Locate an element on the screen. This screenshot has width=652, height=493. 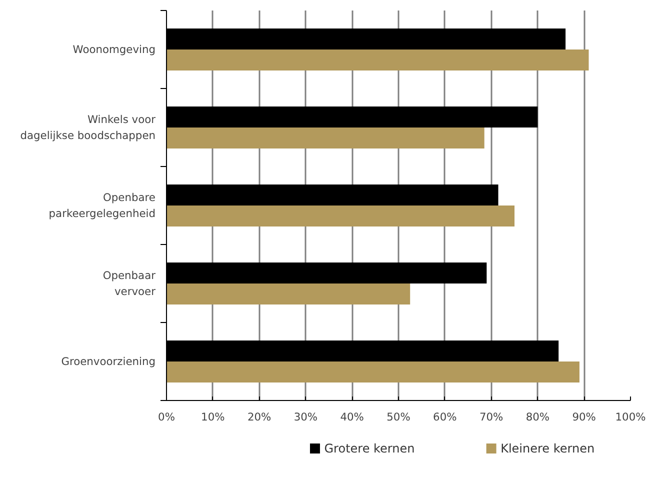
x-tick-label: 50% is located at coordinates (398, 417).